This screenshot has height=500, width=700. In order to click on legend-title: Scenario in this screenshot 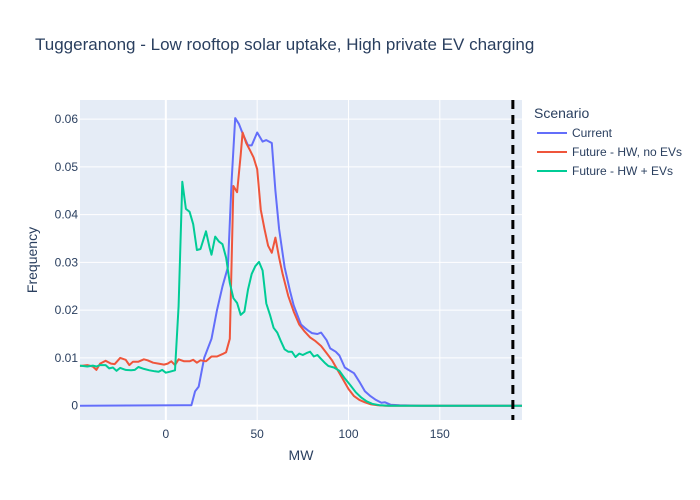, I will do `click(561, 113)`.